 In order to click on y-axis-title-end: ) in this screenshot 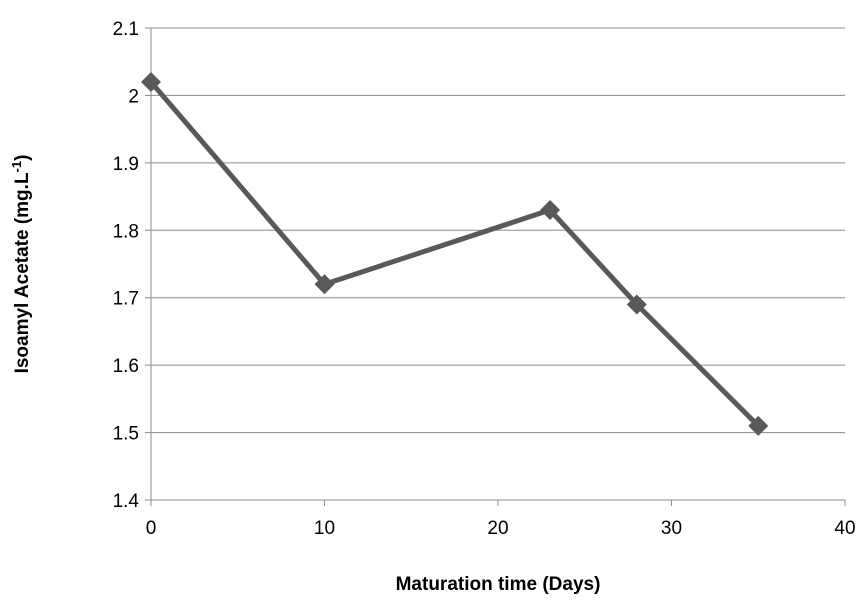, I will do `click(22, 158)`.